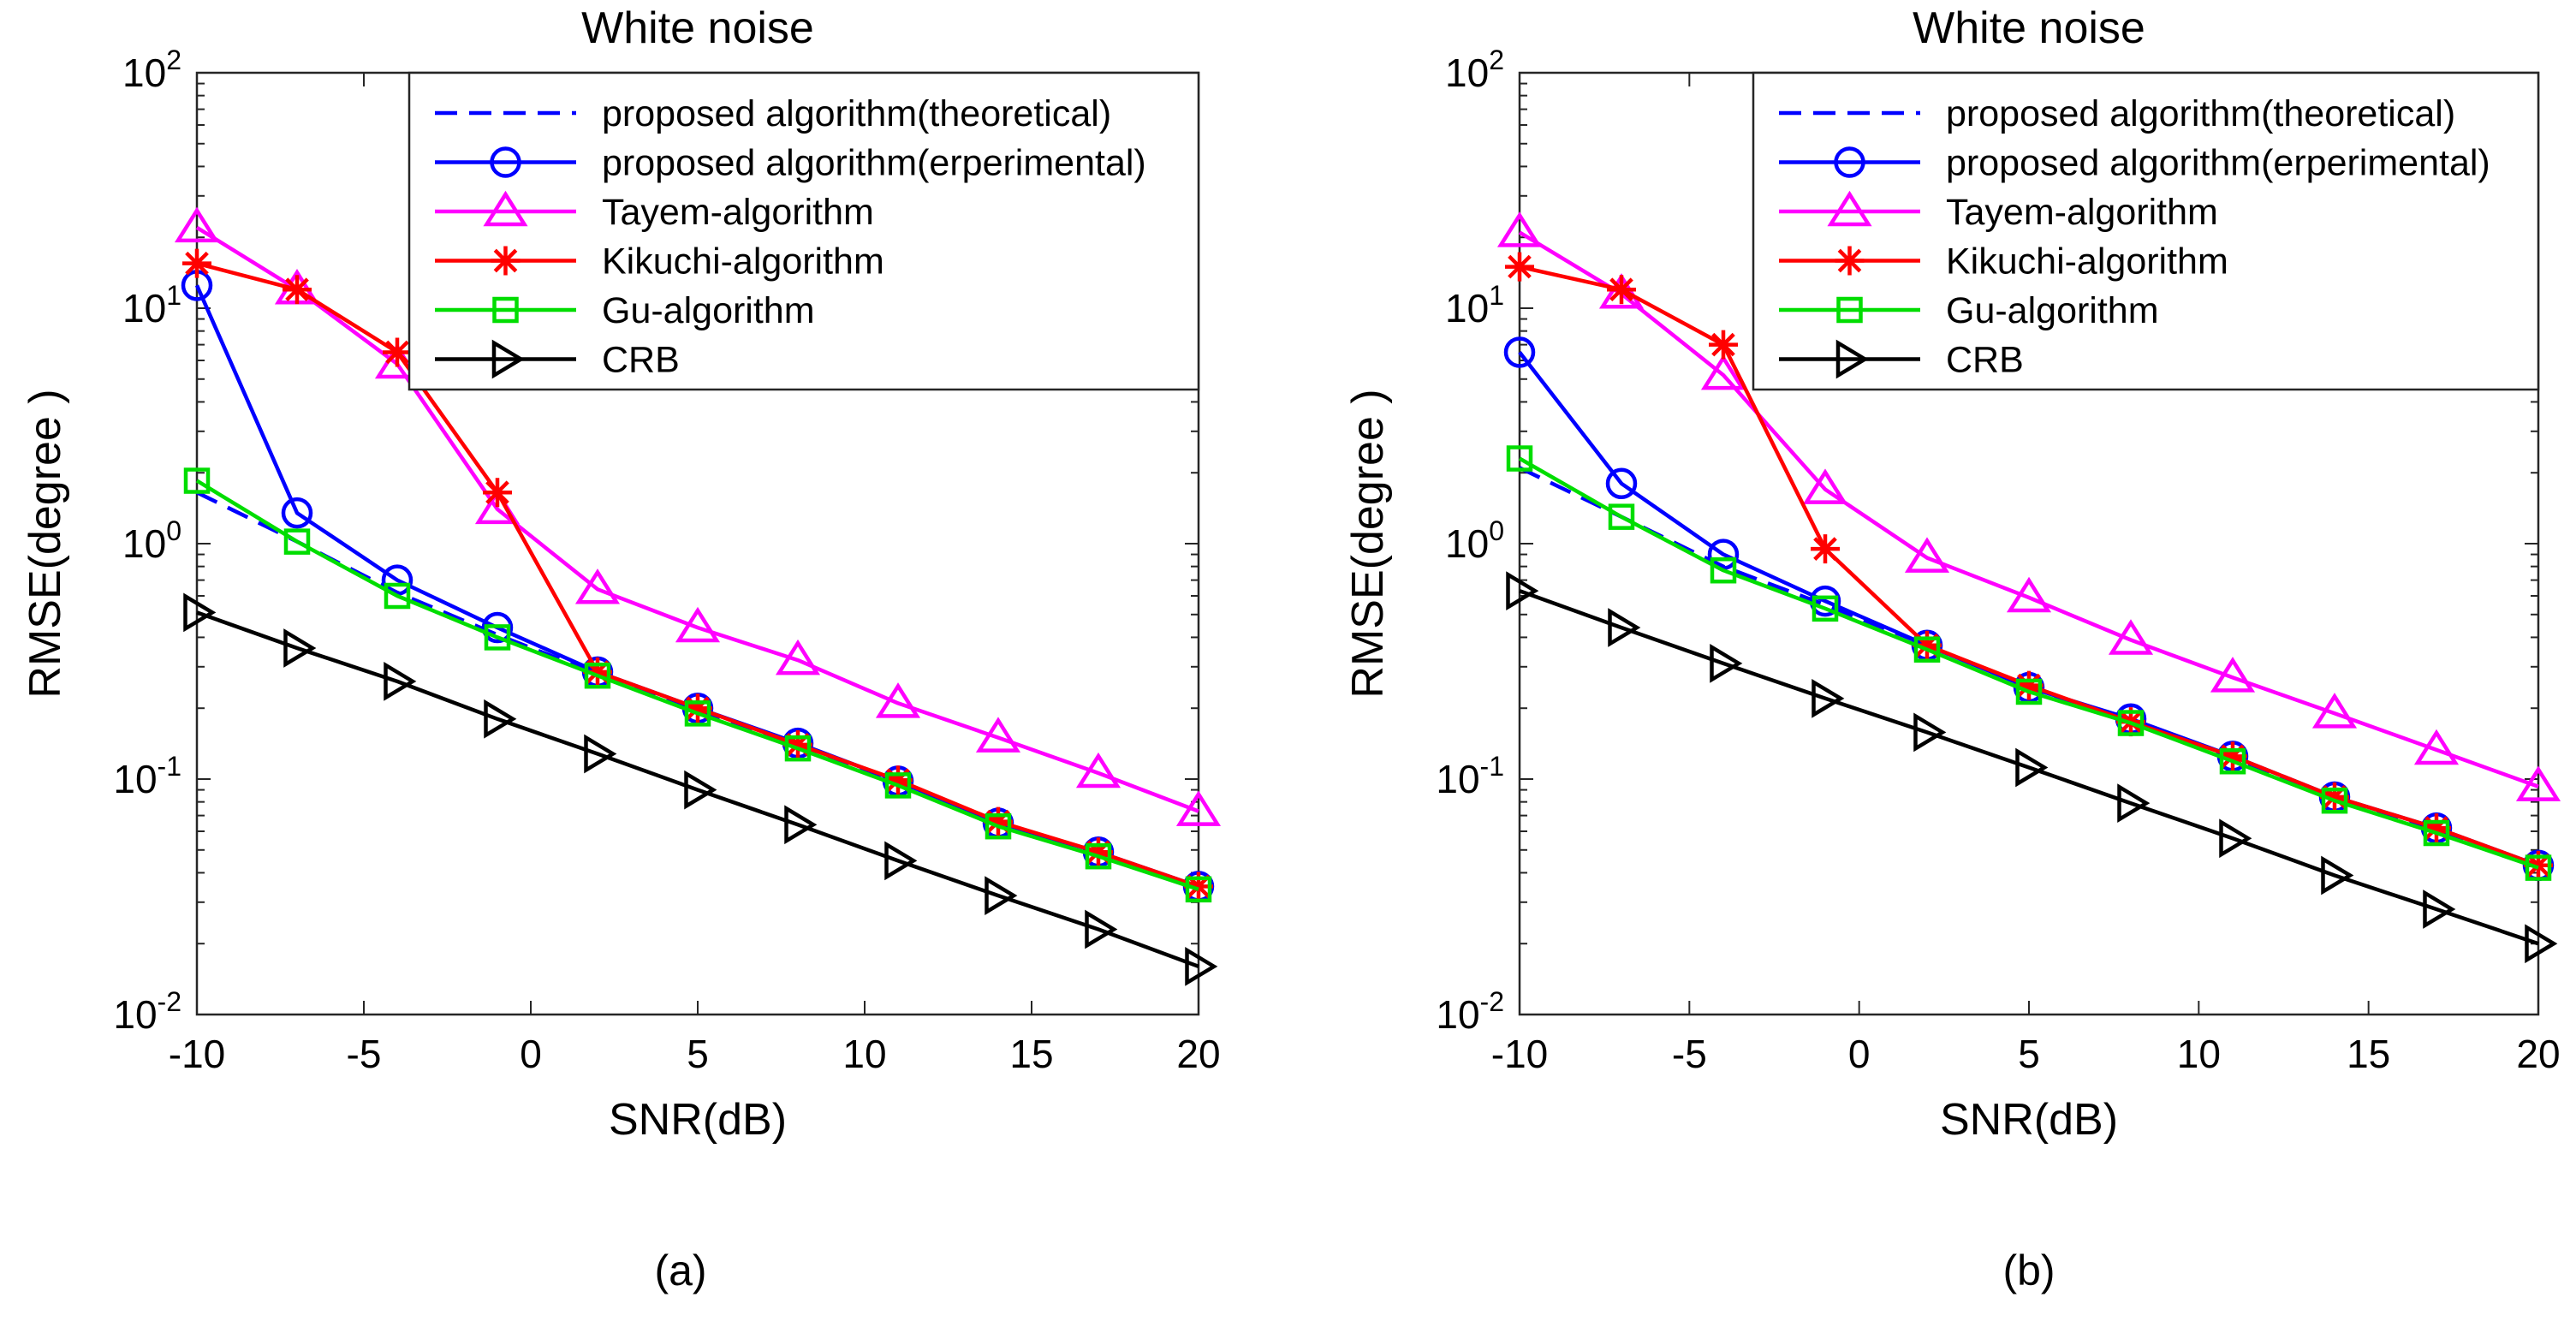 Image resolution: width=2576 pixels, height=1327 pixels. I want to click on legend-label: Kikuchi-algorithm, so click(743, 262).